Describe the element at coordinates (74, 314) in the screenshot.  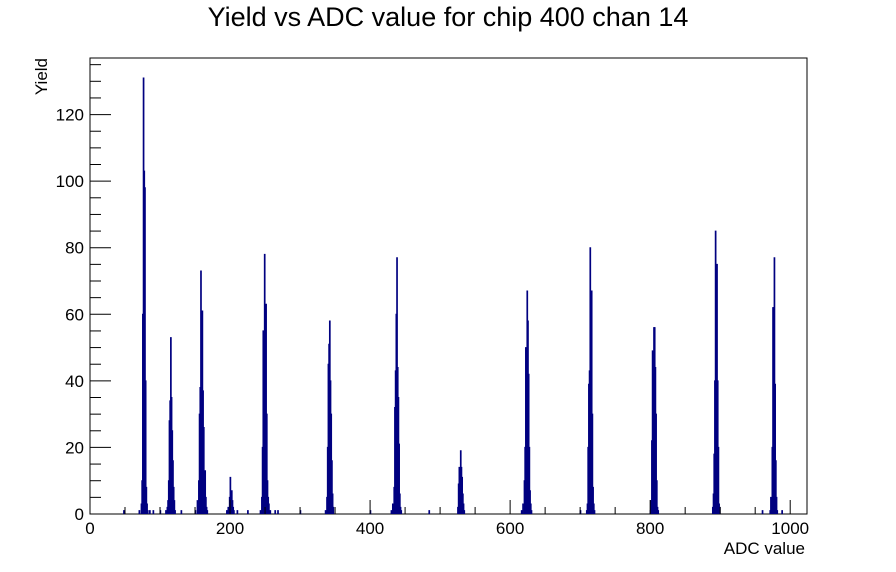
I see `y-tick-label: 60` at that location.